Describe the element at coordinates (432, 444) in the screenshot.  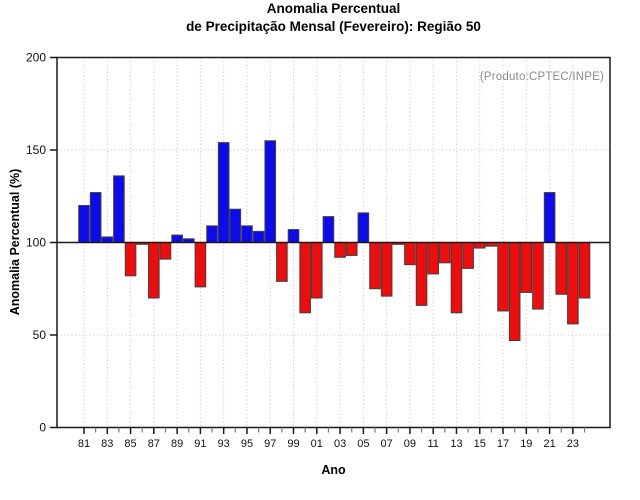
I see `x-tick-label: 11` at that location.